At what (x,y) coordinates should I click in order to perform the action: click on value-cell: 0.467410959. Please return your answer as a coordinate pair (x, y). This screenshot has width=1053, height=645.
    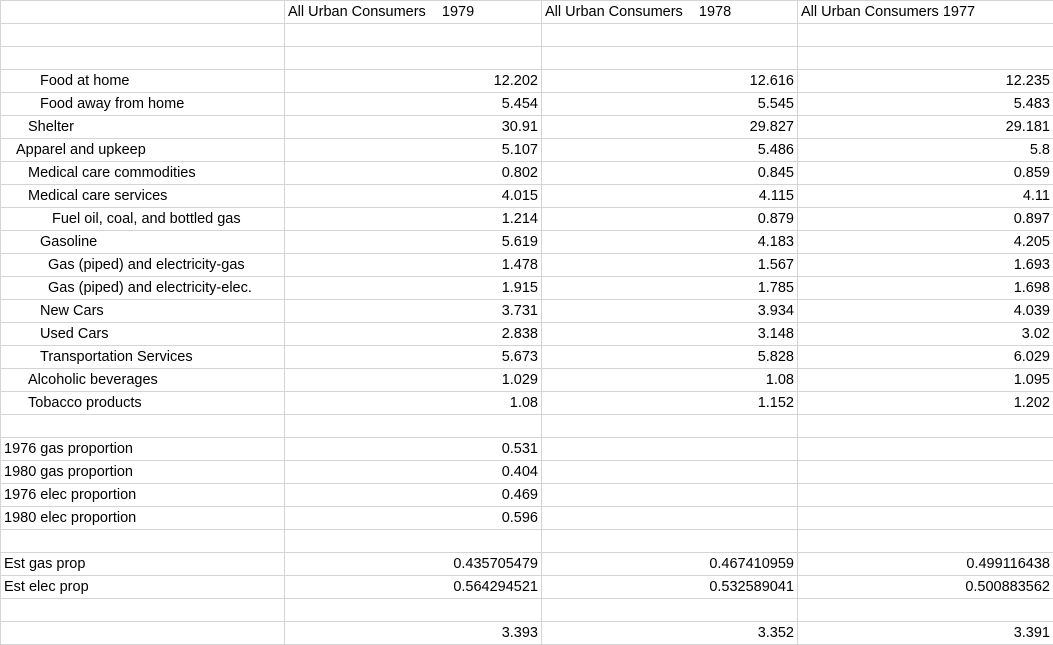
    Looking at the image, I should click on (670, 564).